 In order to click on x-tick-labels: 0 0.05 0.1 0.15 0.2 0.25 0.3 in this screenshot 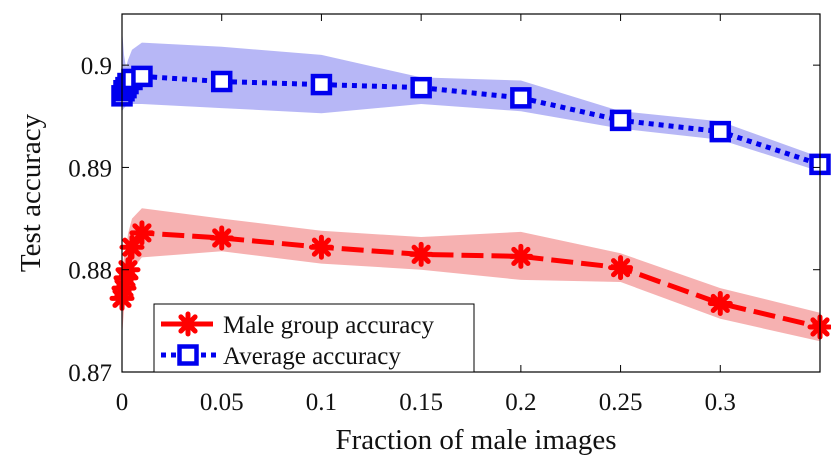, I will do `click(426, 402)`.